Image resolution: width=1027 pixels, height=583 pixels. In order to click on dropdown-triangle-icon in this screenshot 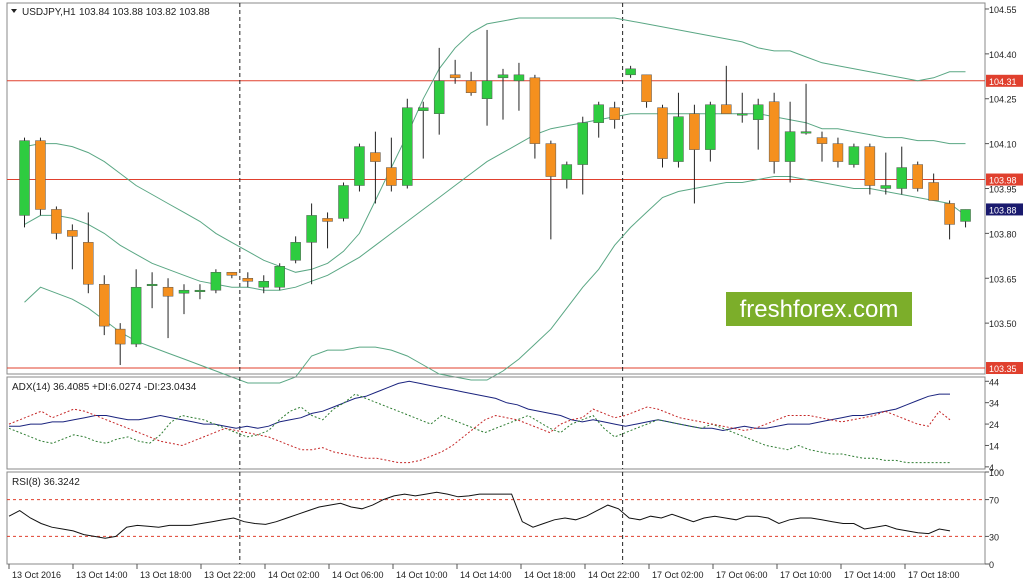, I will do `click(14, 11)`.